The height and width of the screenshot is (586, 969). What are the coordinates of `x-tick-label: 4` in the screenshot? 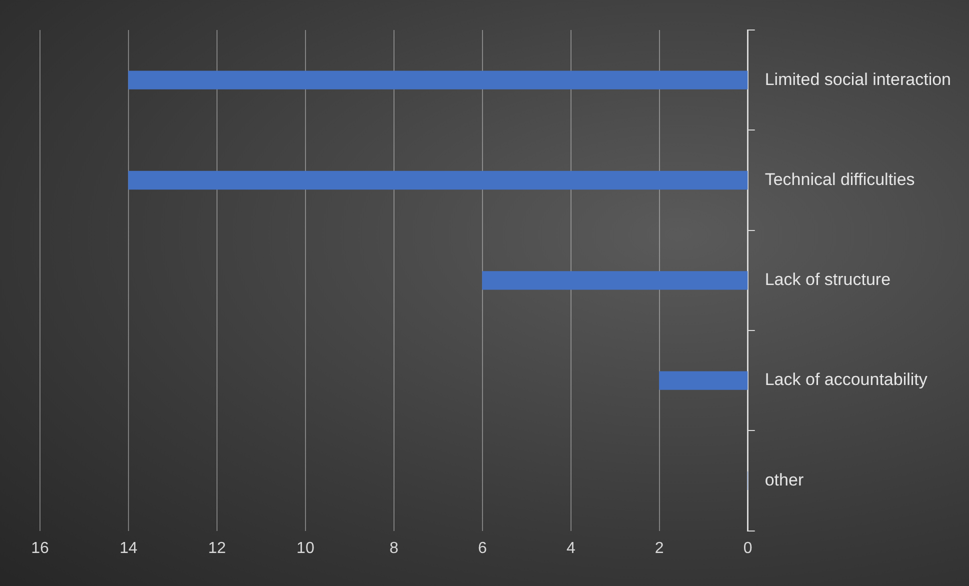 It's located at (571, 548).